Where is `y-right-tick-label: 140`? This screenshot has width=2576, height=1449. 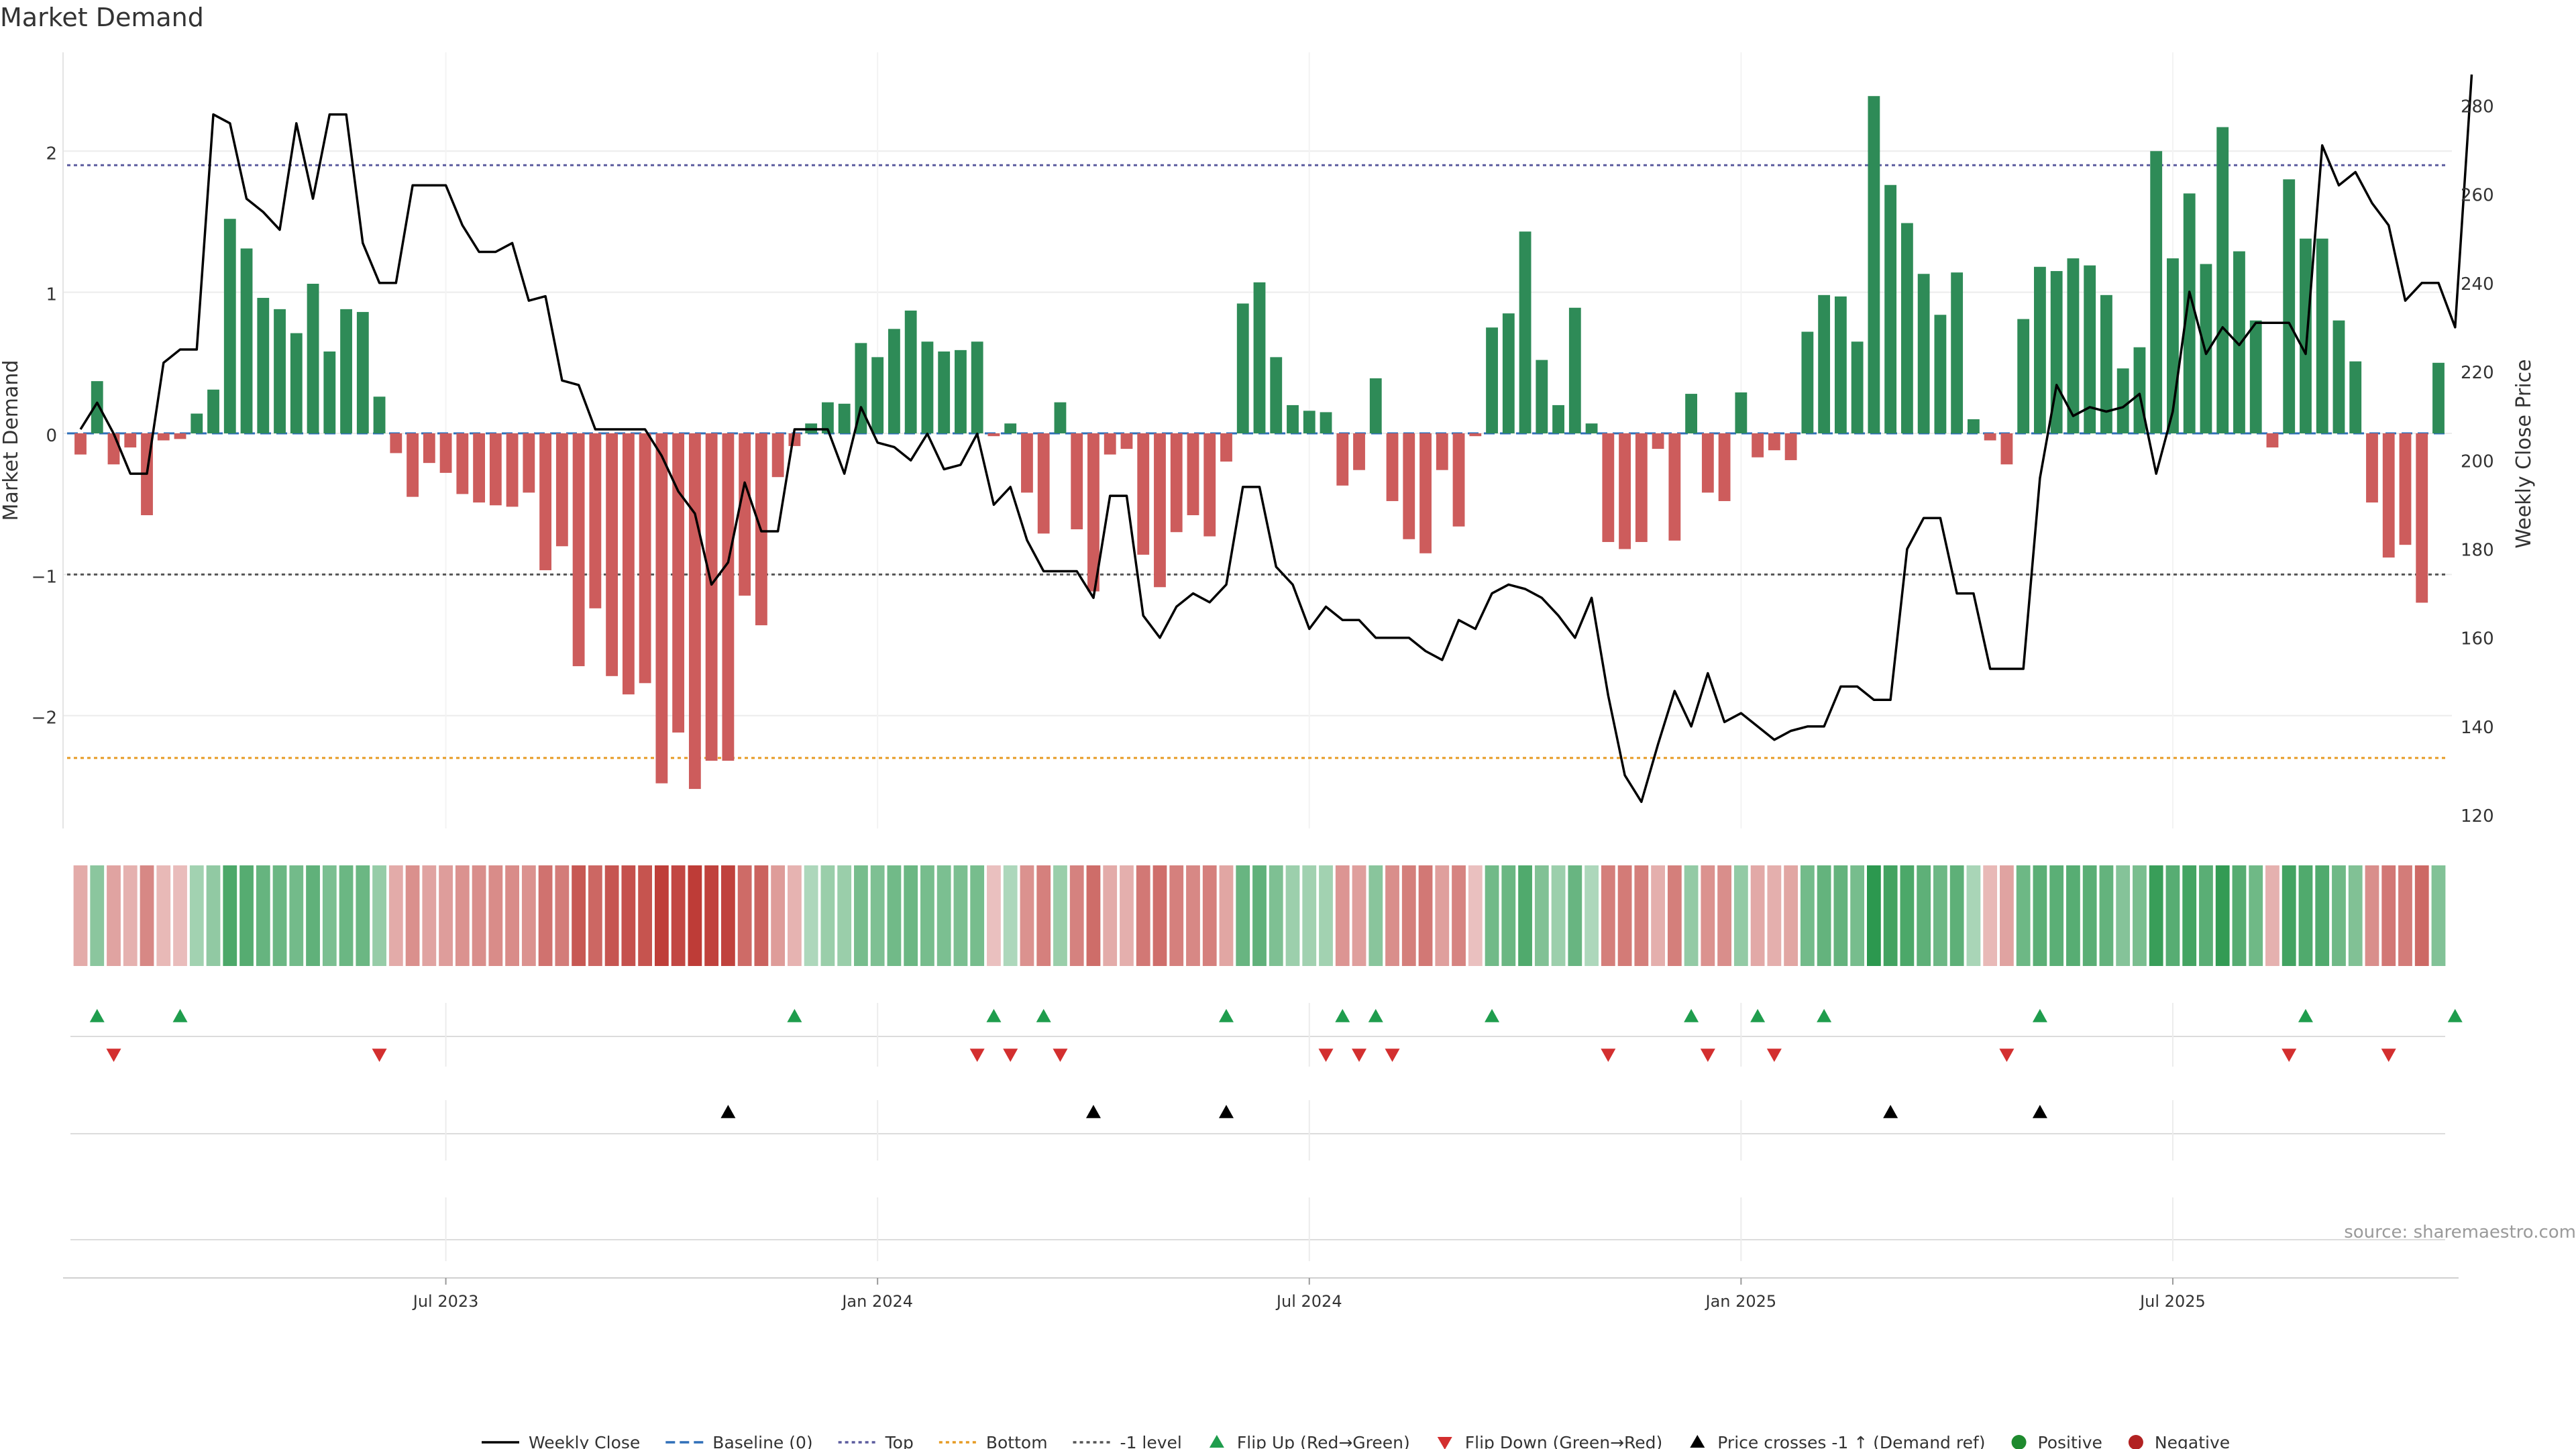 y-right-tick-label: 140 is located at coordinates (2477, 728).